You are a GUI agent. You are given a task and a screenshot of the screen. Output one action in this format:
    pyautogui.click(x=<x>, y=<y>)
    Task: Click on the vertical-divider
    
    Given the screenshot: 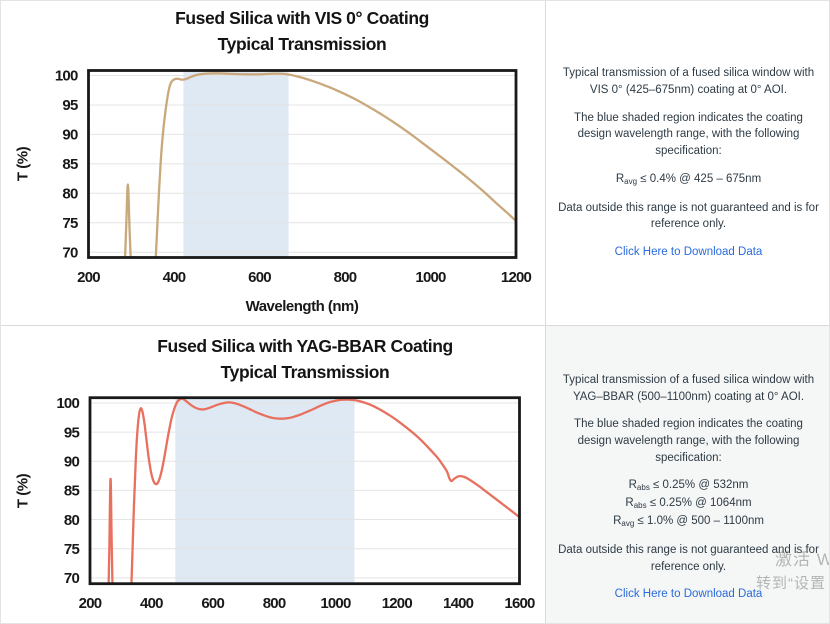 What is the action you would take?
    pyautogui.click(x=545, y=312)
    